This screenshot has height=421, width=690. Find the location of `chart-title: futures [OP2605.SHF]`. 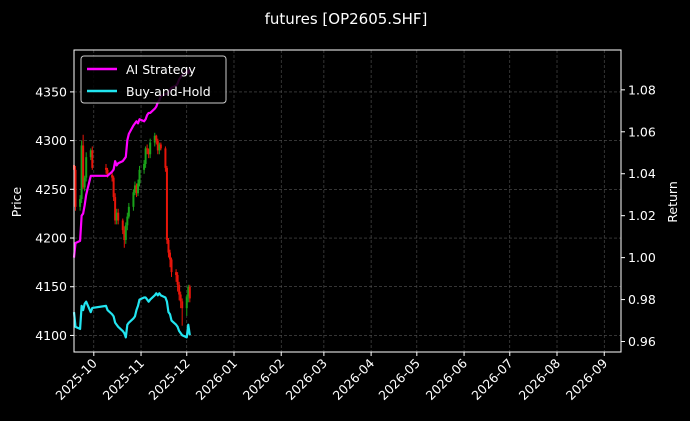

chart-title: futures [OP2605.SHF] is located at coordinates (346, 19).